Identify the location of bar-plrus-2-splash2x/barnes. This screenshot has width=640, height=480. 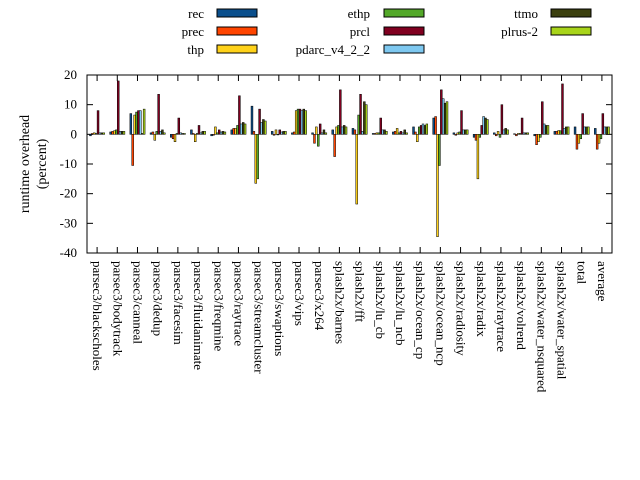
(346, 130).